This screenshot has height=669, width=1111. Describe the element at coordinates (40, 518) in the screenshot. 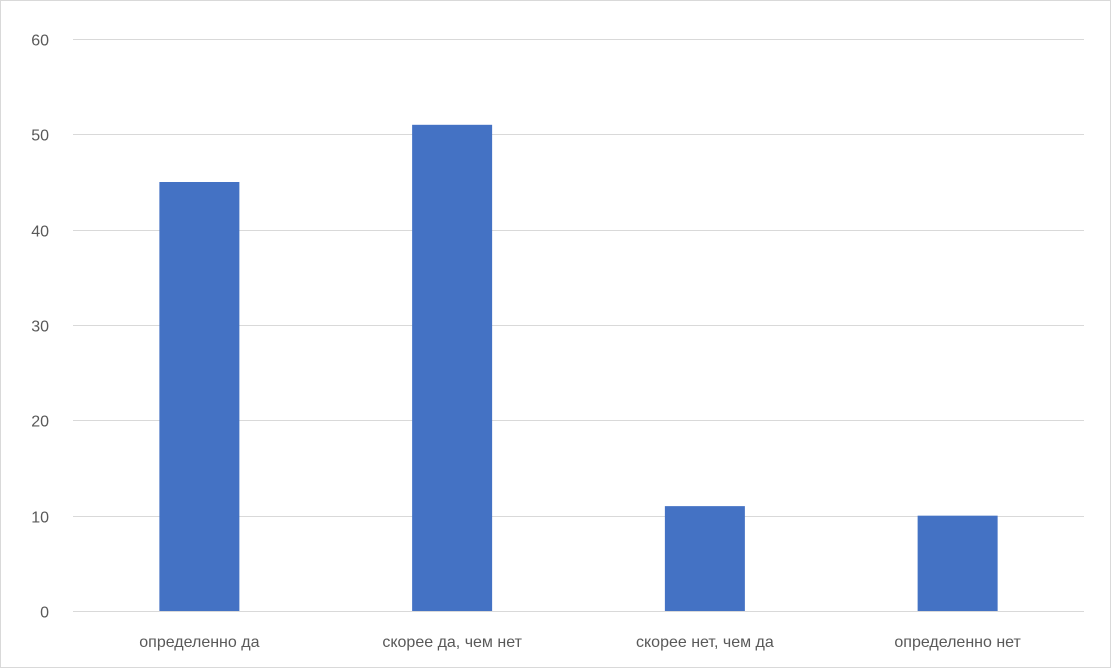

I see `y-tick-label: 10` at that location.